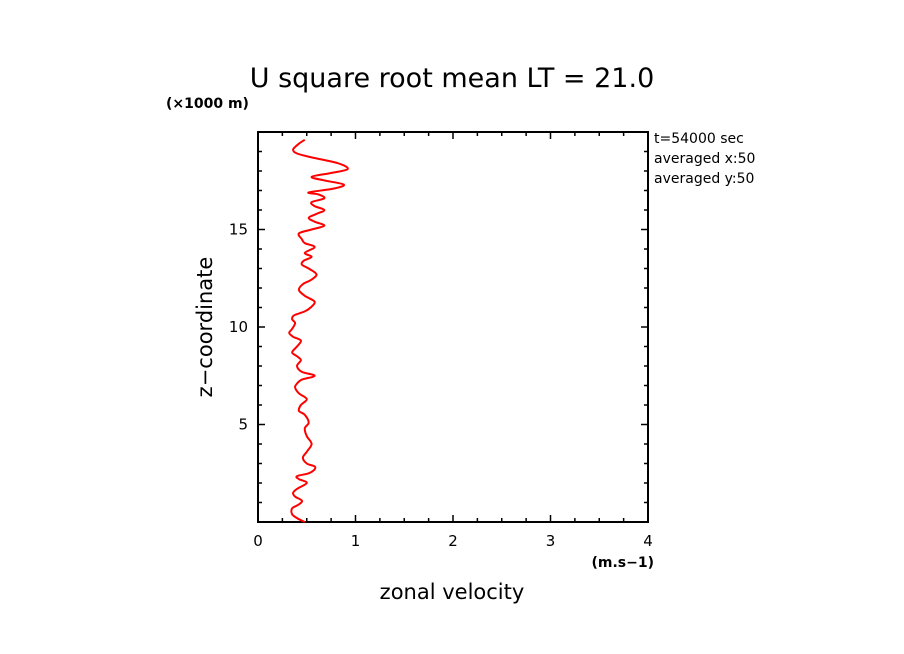  What do you see at coordinates (243, 425) in the screenshot?
I see `y-tick-label: 5` at bounding box center [243, 425].